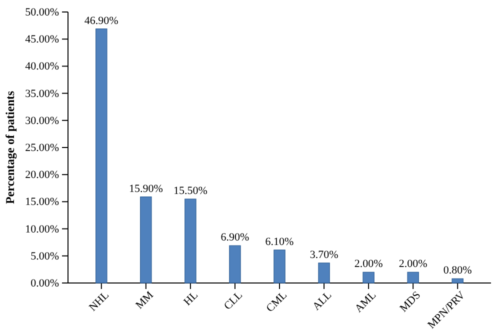  What do you see at coordinates (279, 242) in the screenshot?
I see `data-label: 6.10%` at bounding box center [279, 242].